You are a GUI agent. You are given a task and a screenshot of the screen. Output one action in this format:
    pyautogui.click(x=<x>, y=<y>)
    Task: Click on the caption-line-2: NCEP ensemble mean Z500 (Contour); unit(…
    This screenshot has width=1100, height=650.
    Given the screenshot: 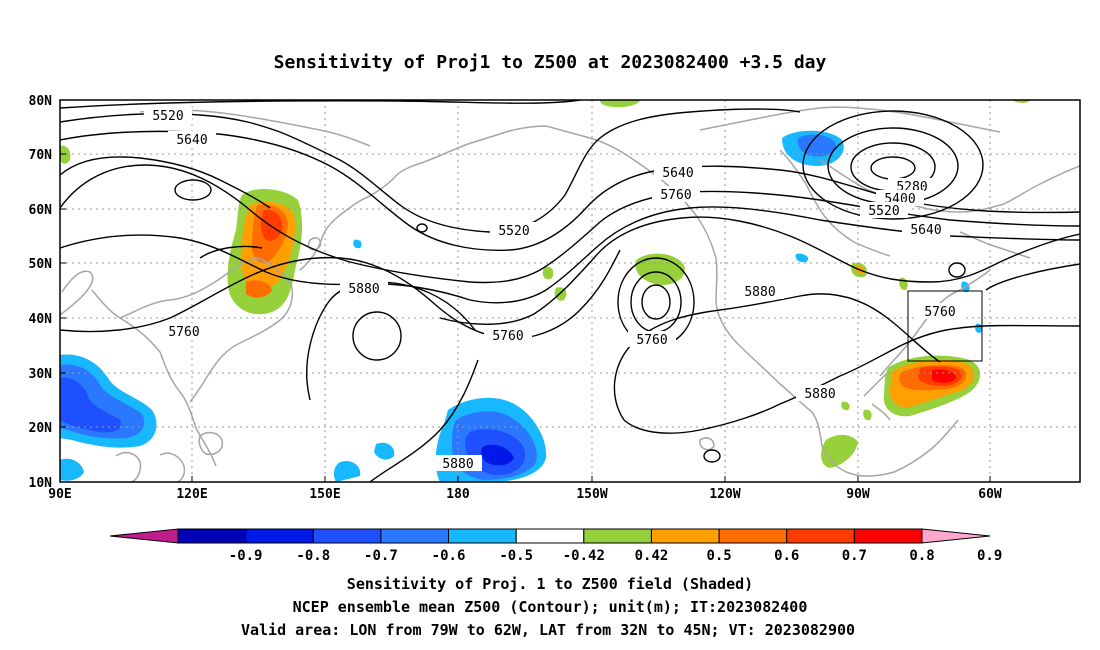 What is the action you would take?
    pyautogui.click(x=550, y=607)
    